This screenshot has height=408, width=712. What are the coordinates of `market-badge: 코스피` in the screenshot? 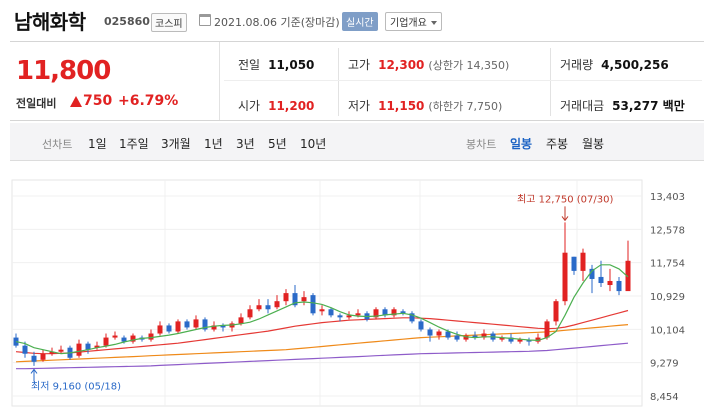 It's located at (169, 22).